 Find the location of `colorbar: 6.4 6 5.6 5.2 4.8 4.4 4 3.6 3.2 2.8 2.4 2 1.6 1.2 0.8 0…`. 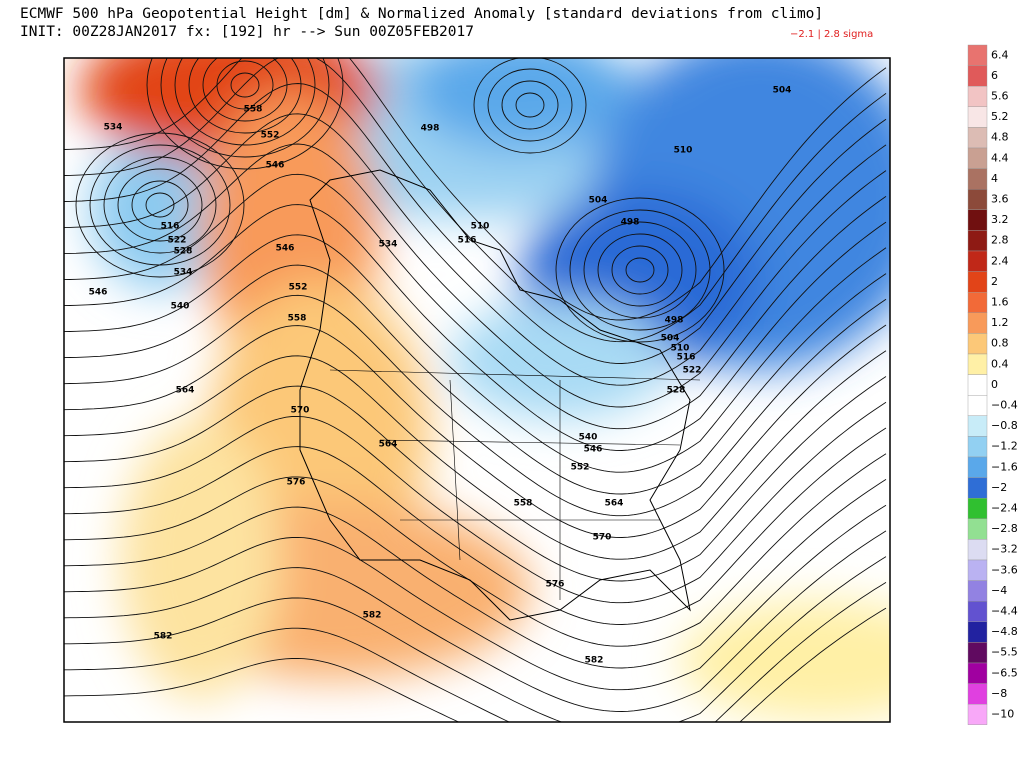

colorbar: 6.4 6 5.6 5.2 4.8 4.4 4 3.6 3.2 2.8 2.4 2 1.6 1.2 0.8 0… is located at coordinates (992, 385).